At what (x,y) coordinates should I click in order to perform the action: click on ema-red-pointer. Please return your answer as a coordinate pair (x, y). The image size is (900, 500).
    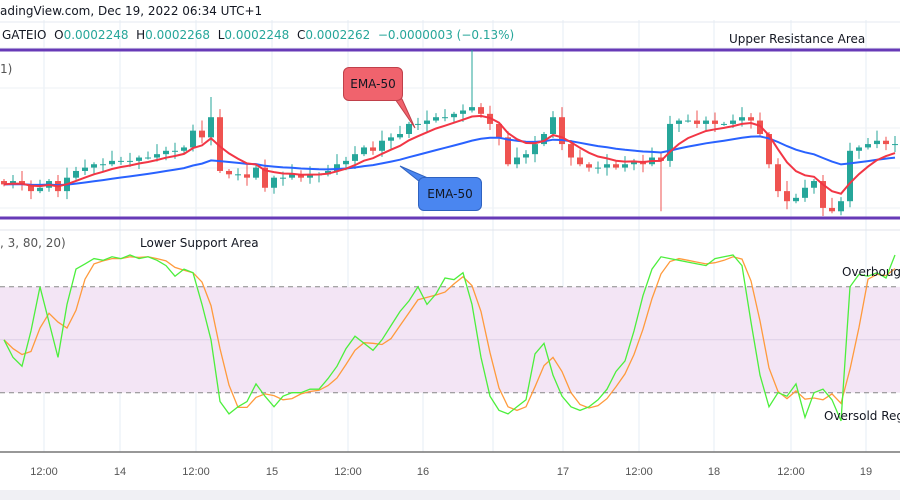
    Looking at the image, I should click on (405, 113).